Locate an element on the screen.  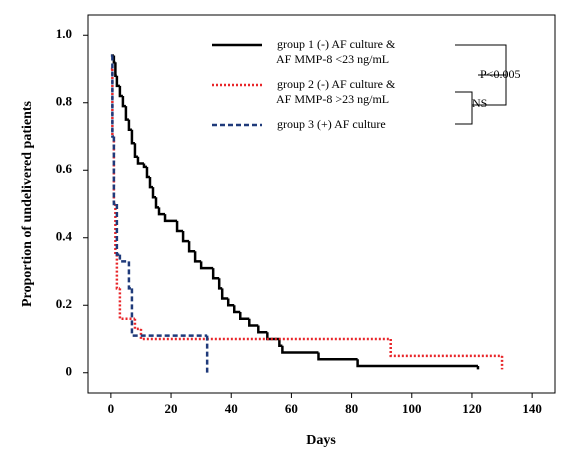
x-tick-label: 100 is located at coordinates (412, 408).